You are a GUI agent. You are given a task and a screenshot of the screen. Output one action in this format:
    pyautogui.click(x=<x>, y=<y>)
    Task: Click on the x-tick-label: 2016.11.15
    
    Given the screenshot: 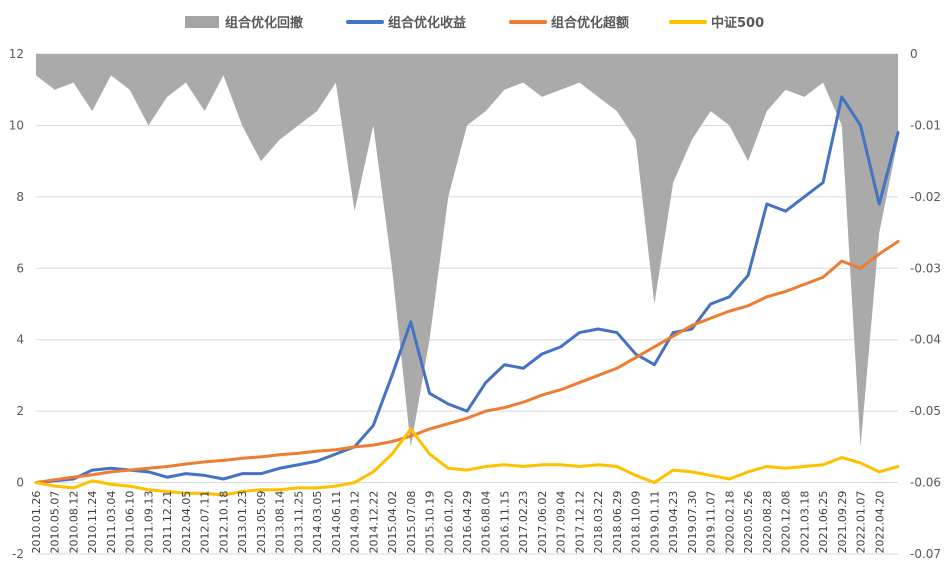 What is the action you would take?
    pyautogui.click(x=504, y=522)
    